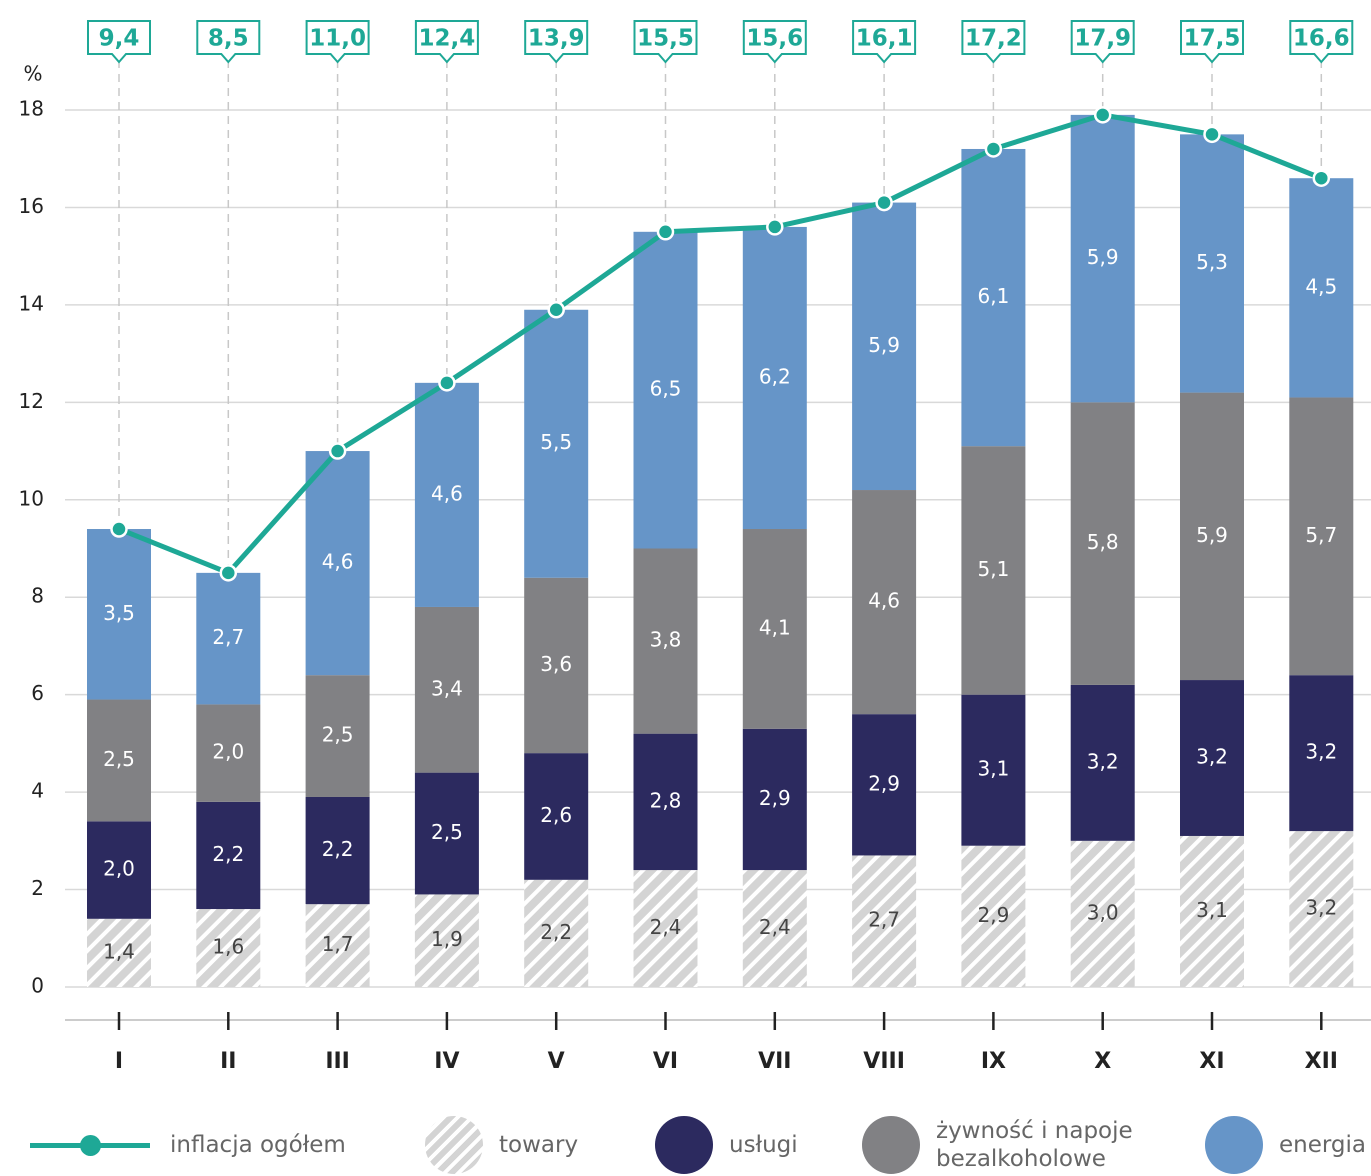 Image resolution: width=1371 pixels, height=1176 pixels. I want to click on bar-value-label: 5,1, so click(993, 569).